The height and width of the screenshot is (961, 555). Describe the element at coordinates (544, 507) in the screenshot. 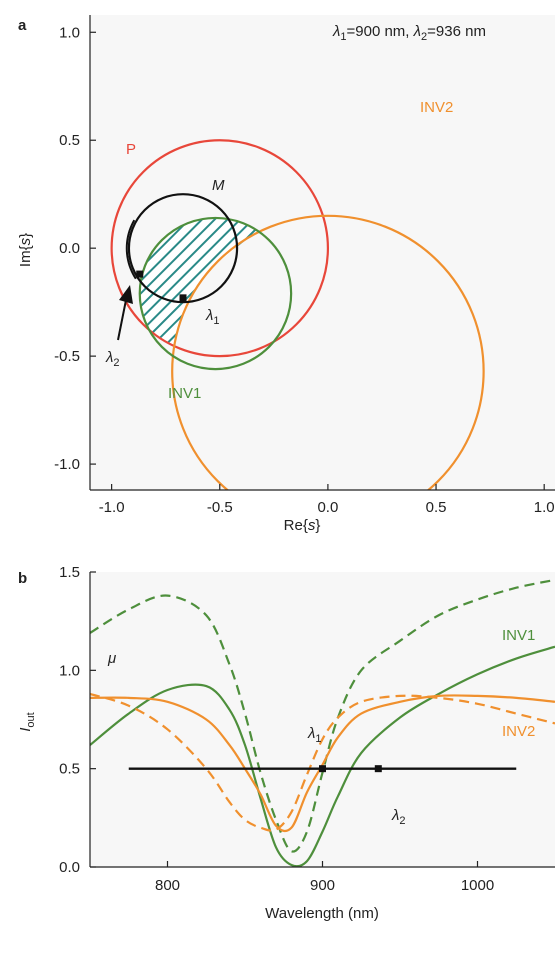

I see `x-tick-label-a: 1.0` at that location.